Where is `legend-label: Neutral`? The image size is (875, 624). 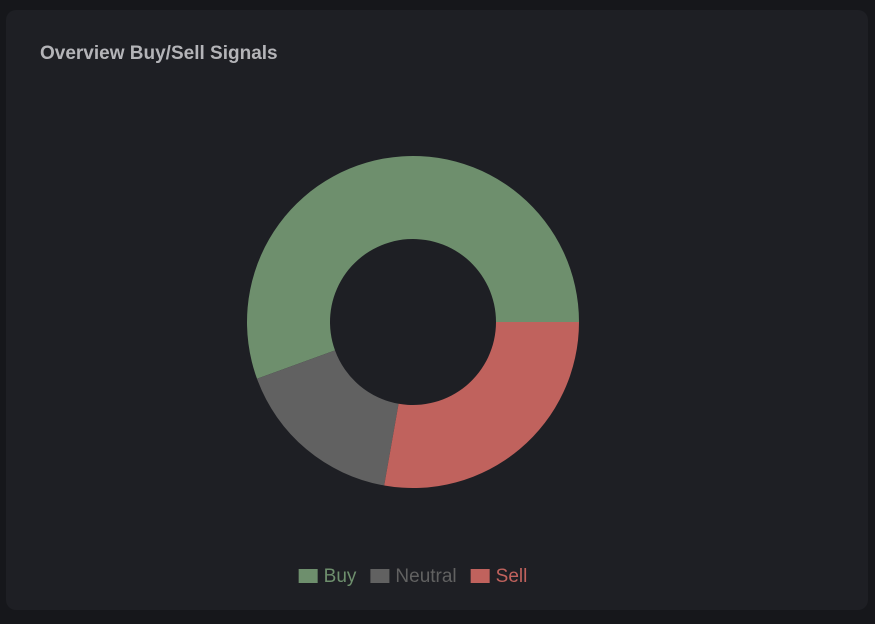 legend-label: Neutral is located at coordinates (425, 576).